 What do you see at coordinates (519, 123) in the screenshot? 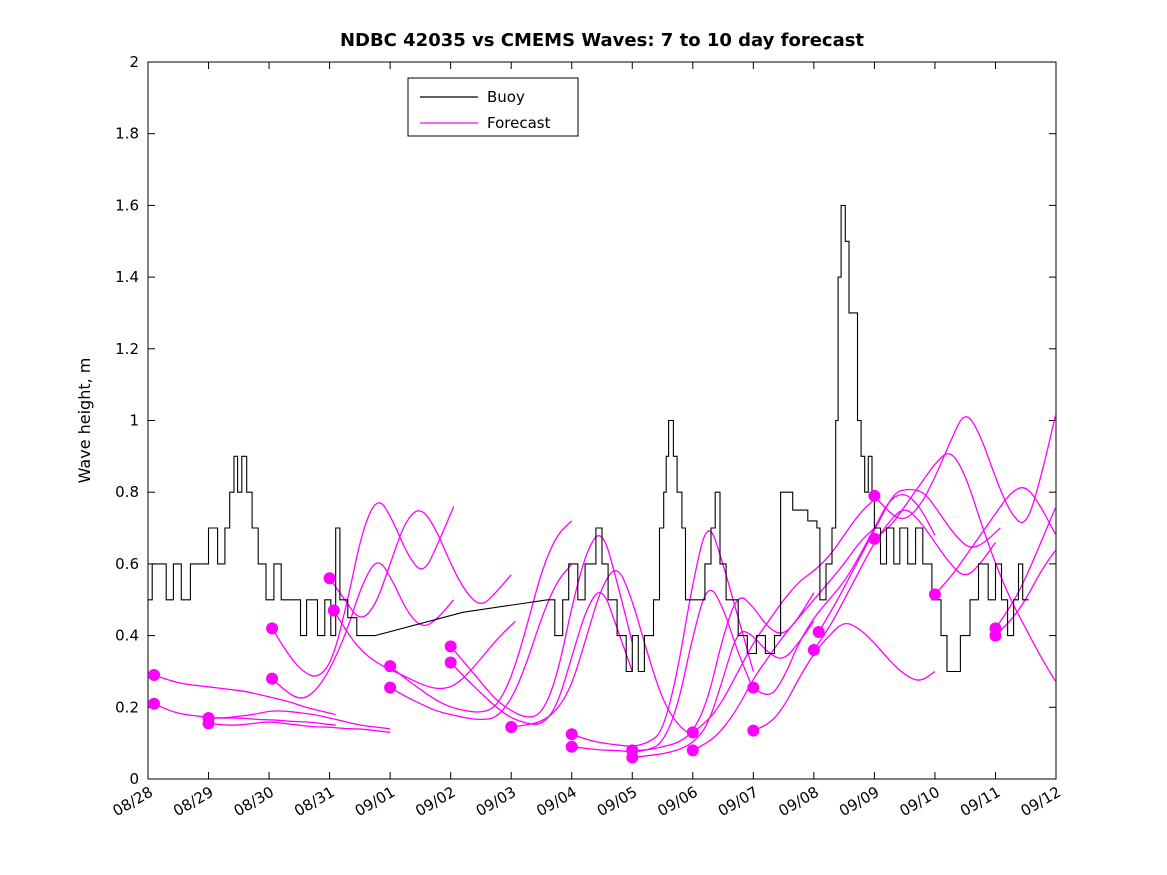
I see `legend-label-forecast: Forecast` at bounding box center [519, 123].